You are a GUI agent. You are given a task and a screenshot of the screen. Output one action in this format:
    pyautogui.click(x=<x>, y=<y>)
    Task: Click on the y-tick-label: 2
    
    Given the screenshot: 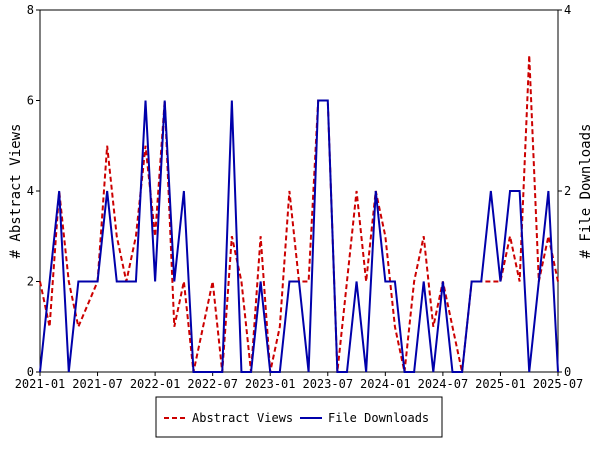 What is the action you would take?
    pyautogui.click(x=30, y=282)
    